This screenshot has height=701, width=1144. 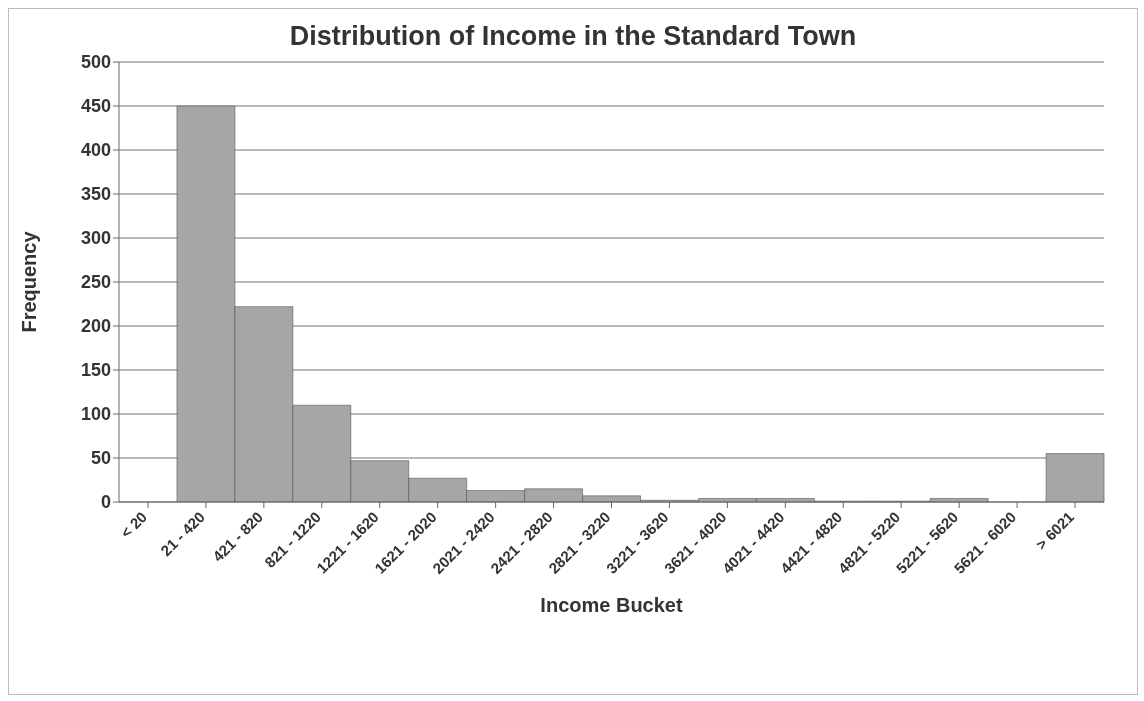 I want to click on y-tick-label: 200, so click(x=95, y=326).